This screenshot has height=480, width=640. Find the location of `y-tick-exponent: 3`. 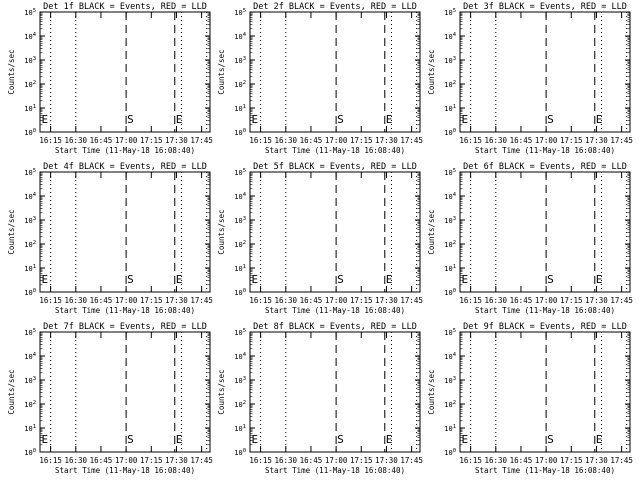

y-tick-exponent: 3 is located at coordinates (244, 219).